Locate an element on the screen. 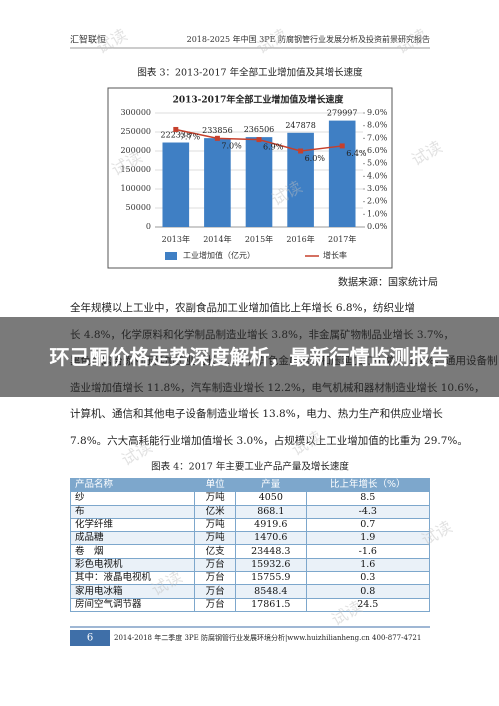 This screenshot has height=706, width=499. table-row: 家用电冰箱 万台 8548.4 0.8 is located at coordinates (250, 591).